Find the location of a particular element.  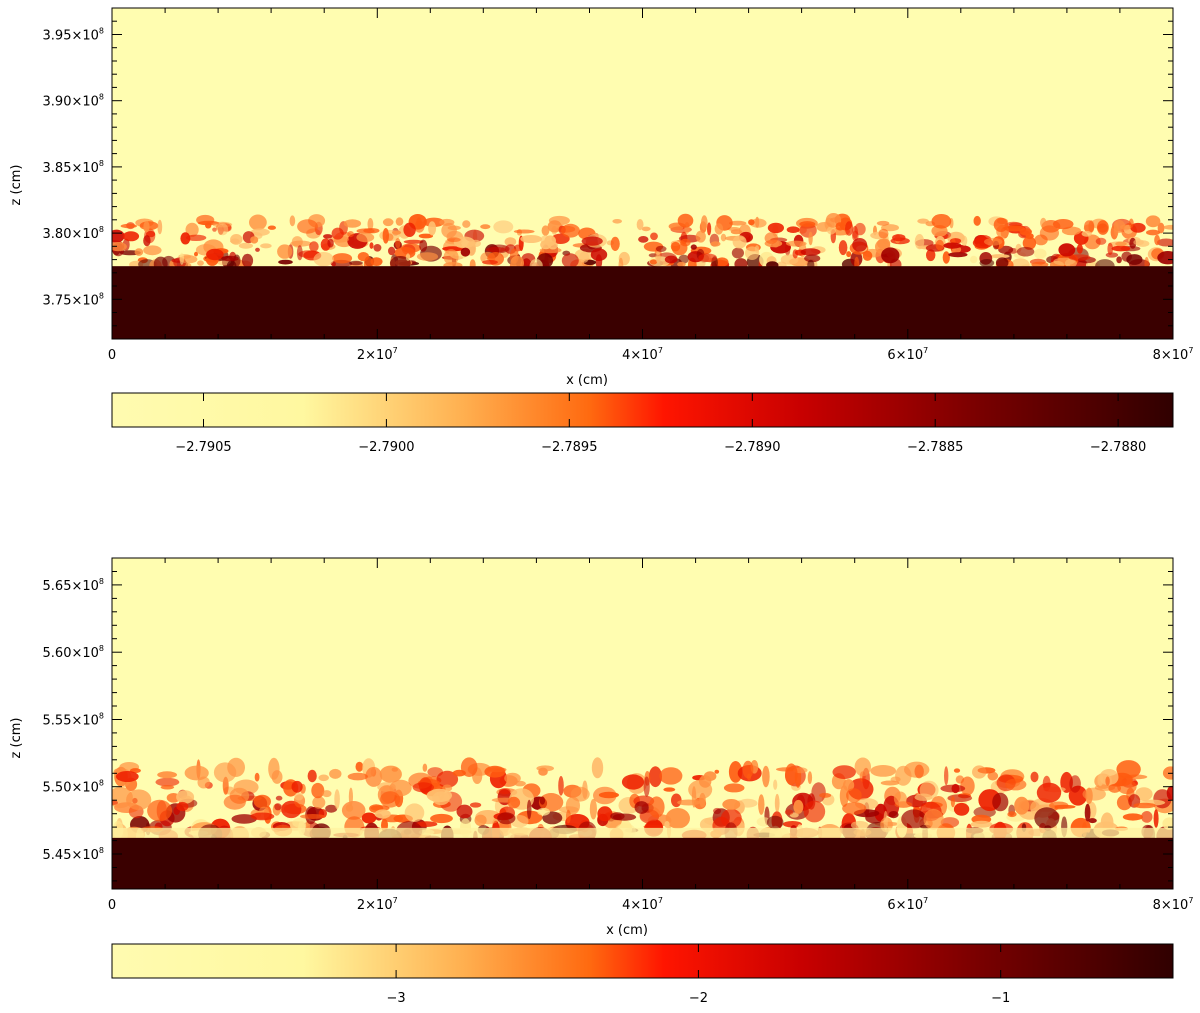

y-tick-label: 3.80×10⁸ is located at coordinates (73, 233).